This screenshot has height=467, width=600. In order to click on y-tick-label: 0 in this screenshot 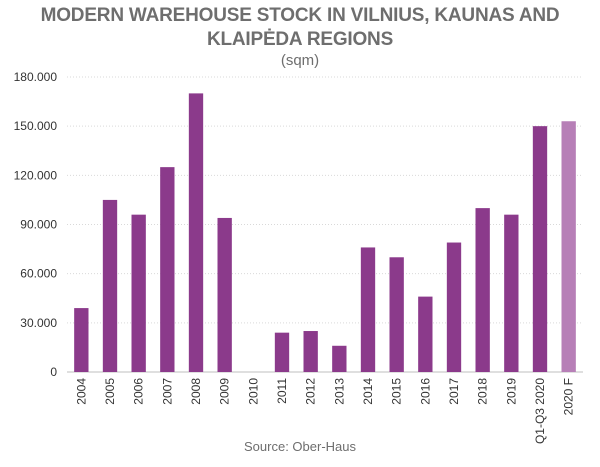, I will do `click(53, 372)`.